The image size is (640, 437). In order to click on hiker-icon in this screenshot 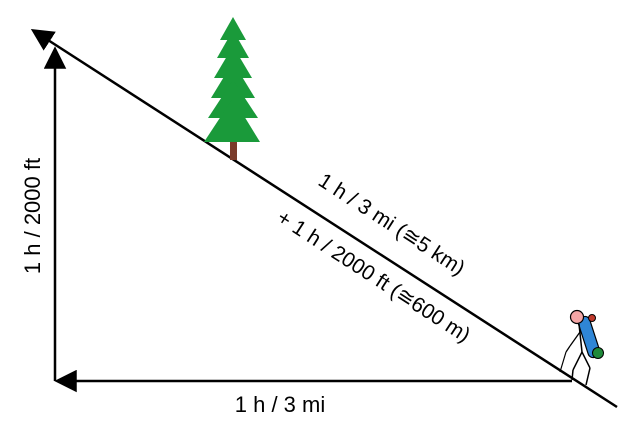, I will do `click(581, 347)`.